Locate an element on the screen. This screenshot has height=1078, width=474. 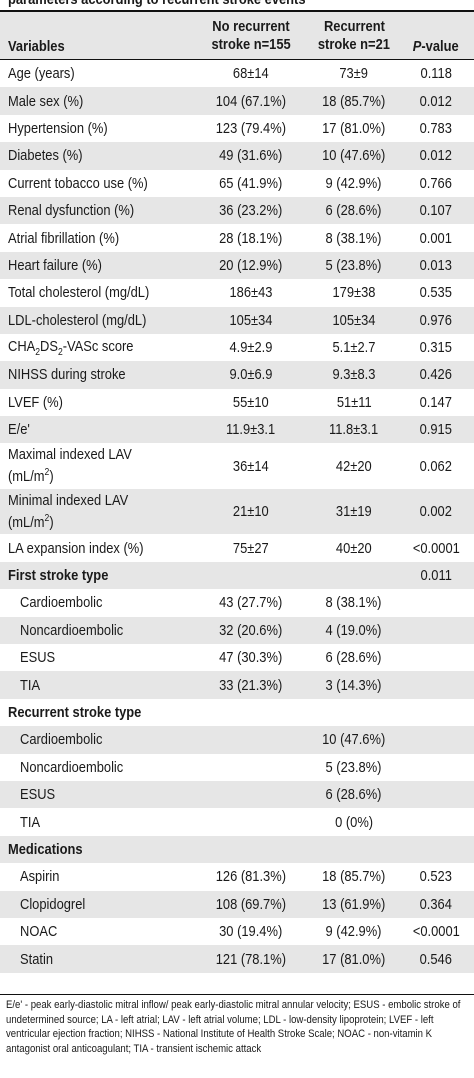
cell-p-value: 0.783 is located at coordinates (436, 128).